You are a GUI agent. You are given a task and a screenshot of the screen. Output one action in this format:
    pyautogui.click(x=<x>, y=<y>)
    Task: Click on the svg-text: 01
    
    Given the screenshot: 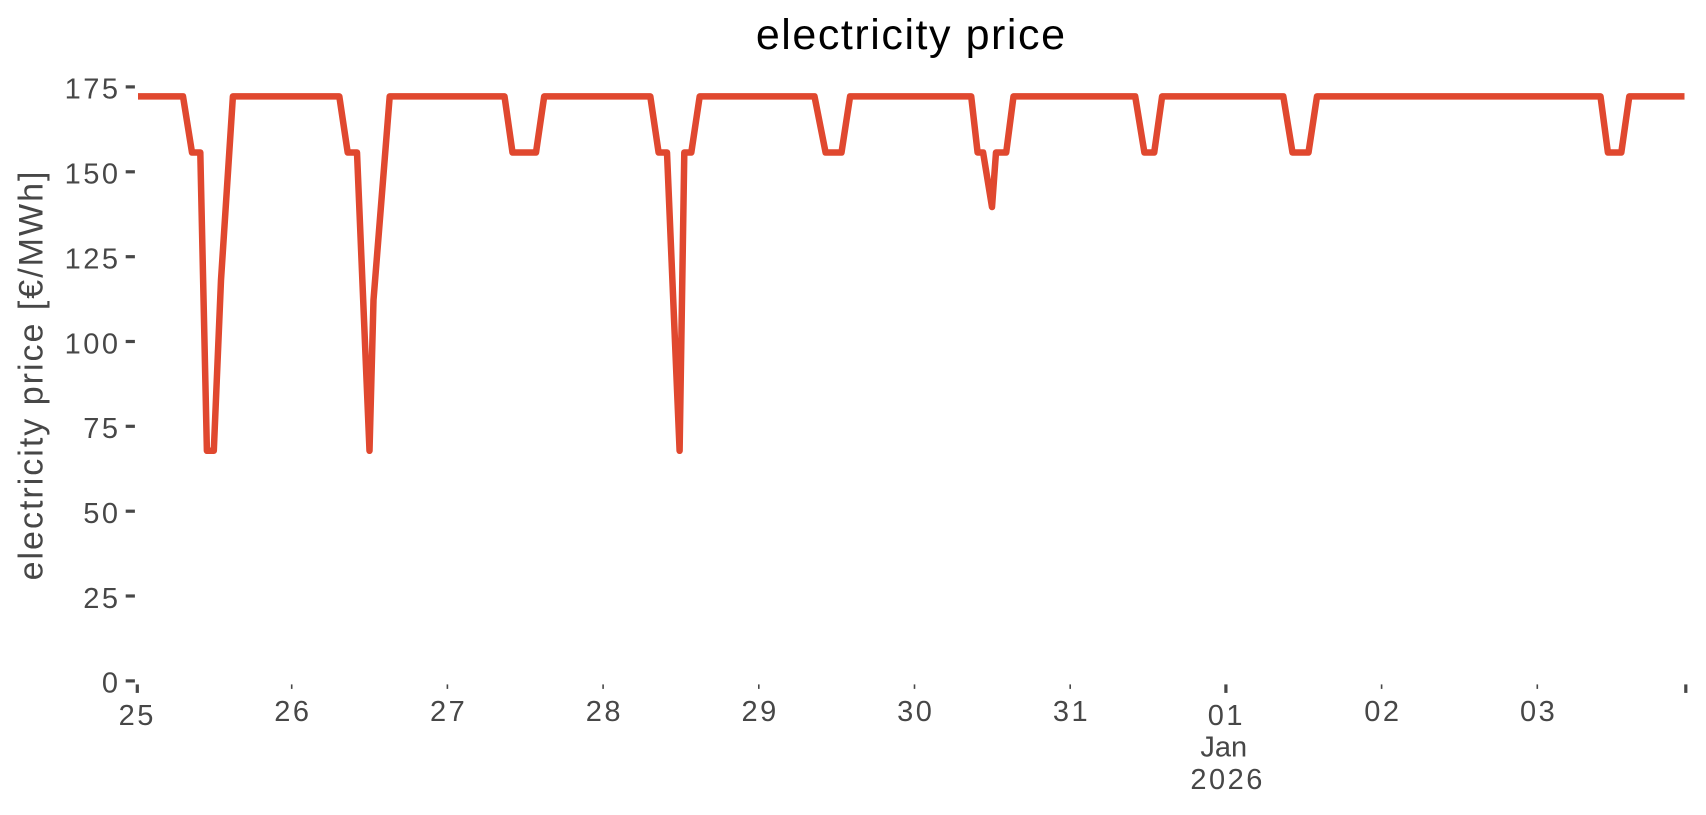 What is the action you would take?
    pyautogui.click(x=1226, y=716)
    